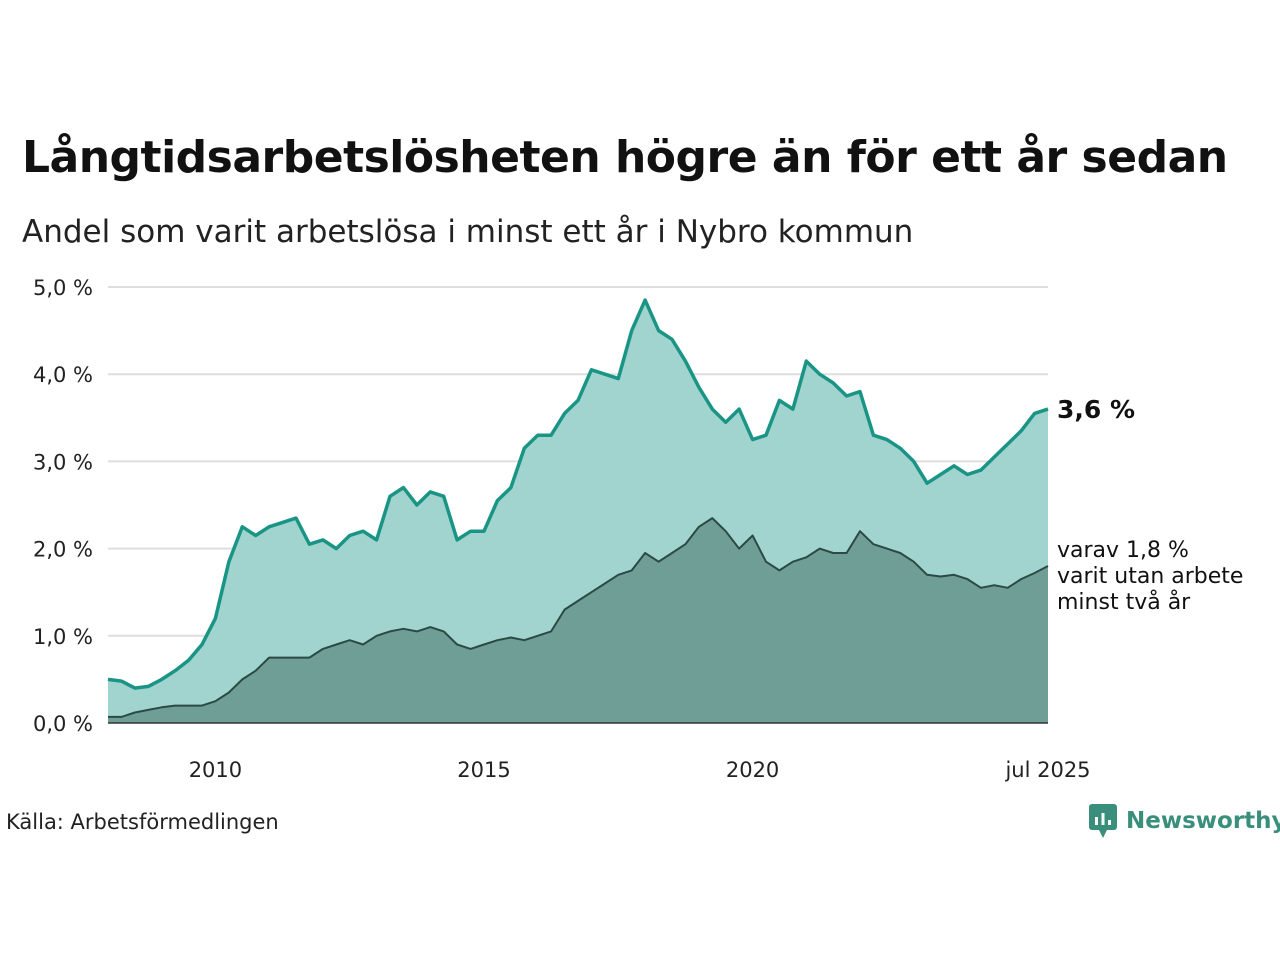  I want to click on sub-series-label-line: minst två år, so click(1124, 602).